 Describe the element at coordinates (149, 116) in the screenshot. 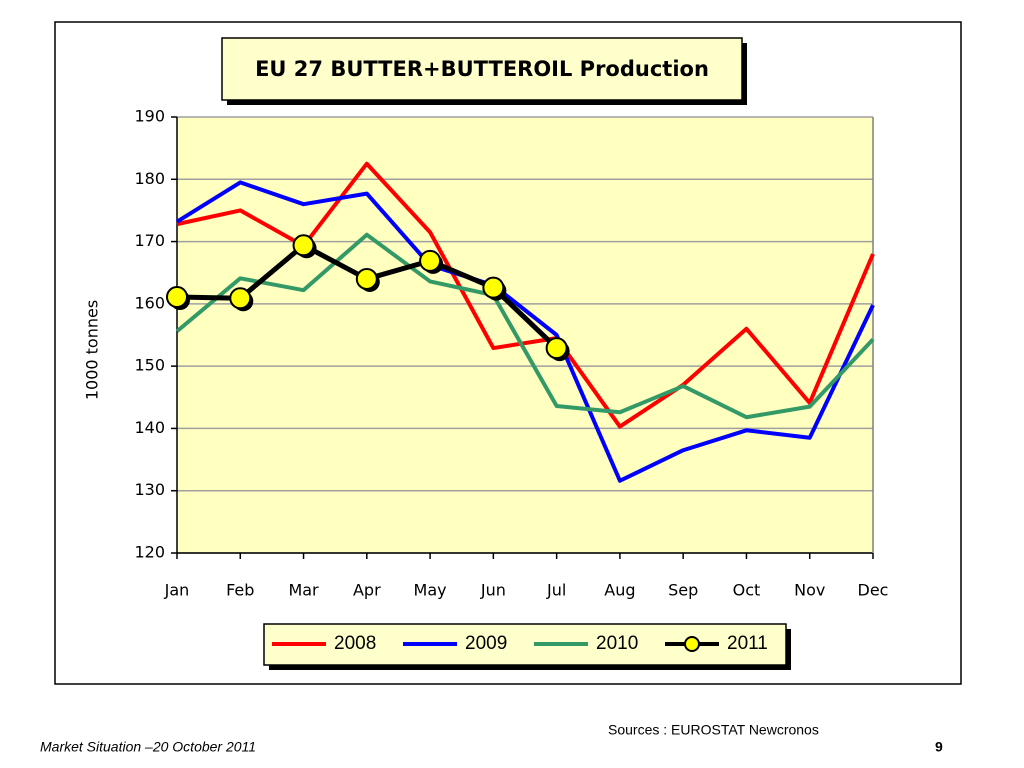

I see `y-tick-label: 190` at that location.